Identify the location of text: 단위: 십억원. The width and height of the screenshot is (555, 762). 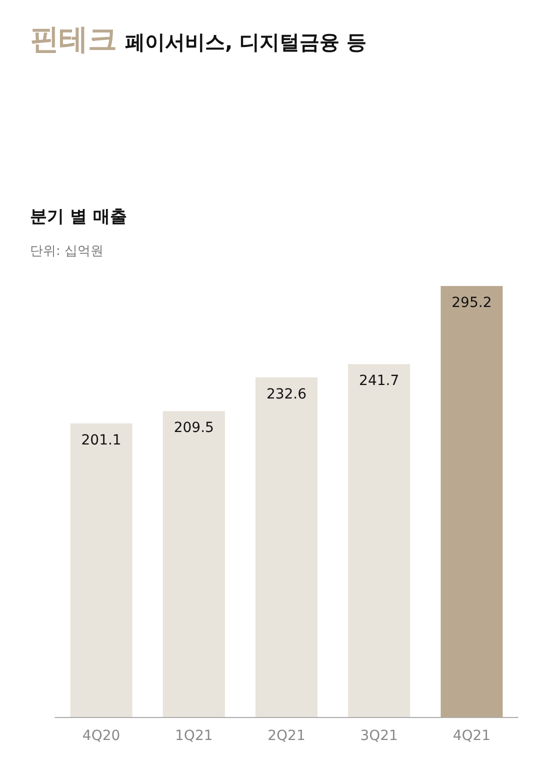
(67, 251).